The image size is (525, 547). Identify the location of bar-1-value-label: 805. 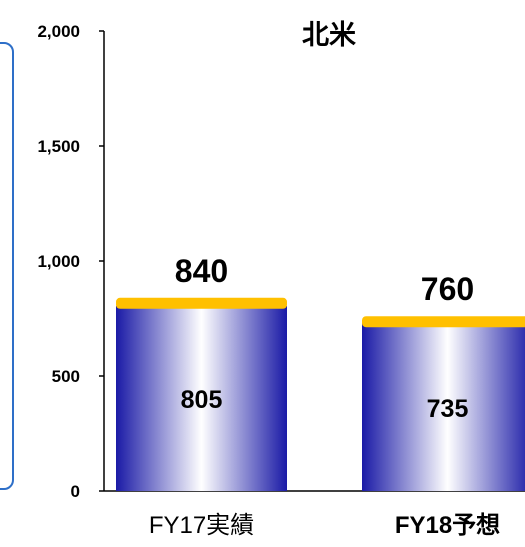
(202, 400).